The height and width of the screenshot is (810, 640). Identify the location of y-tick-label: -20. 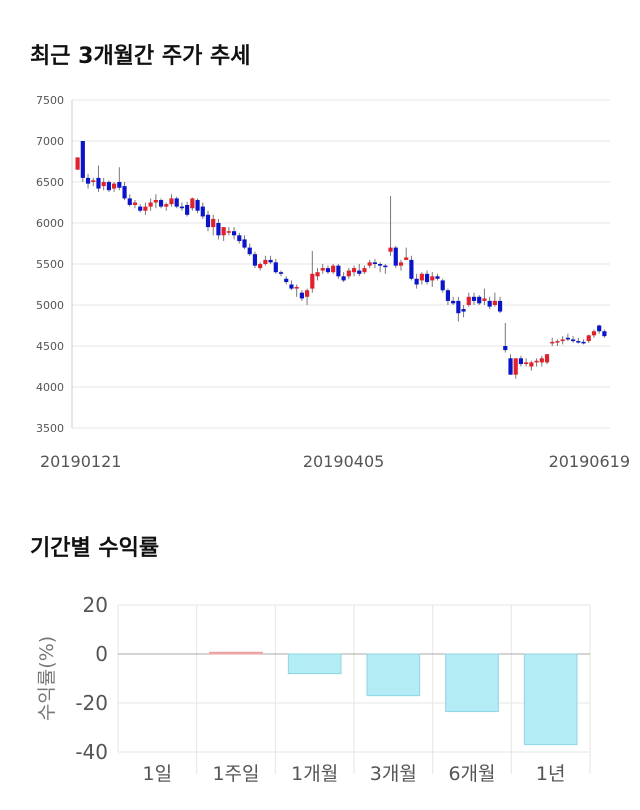
(91, 703).